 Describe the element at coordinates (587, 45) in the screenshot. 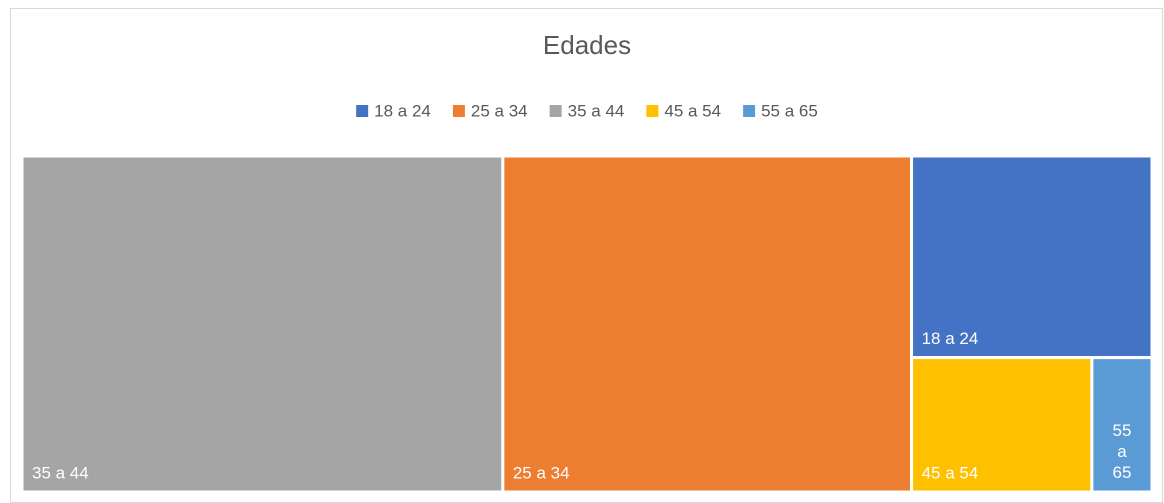

I see `chart-title: Edades` at that location.